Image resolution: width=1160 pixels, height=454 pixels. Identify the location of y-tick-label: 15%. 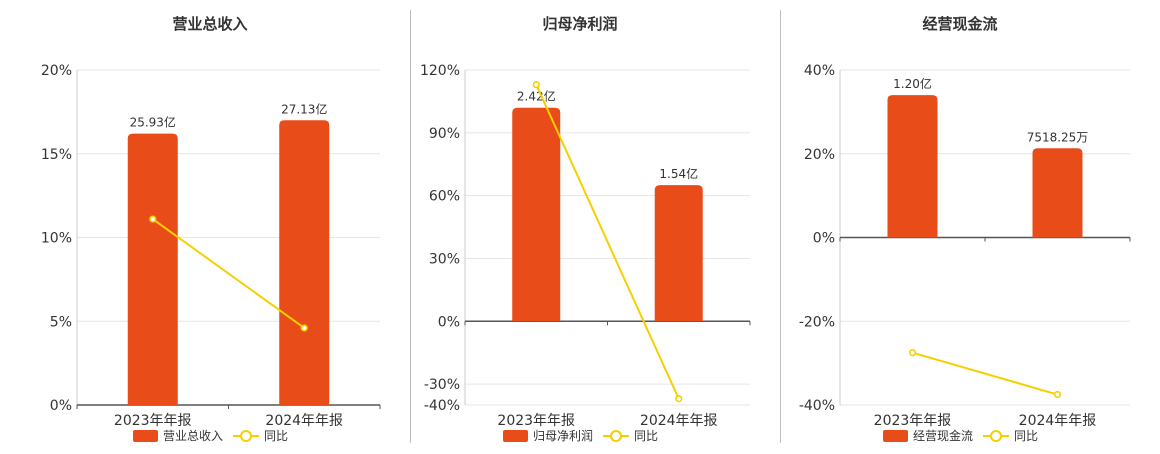
(56, 155).